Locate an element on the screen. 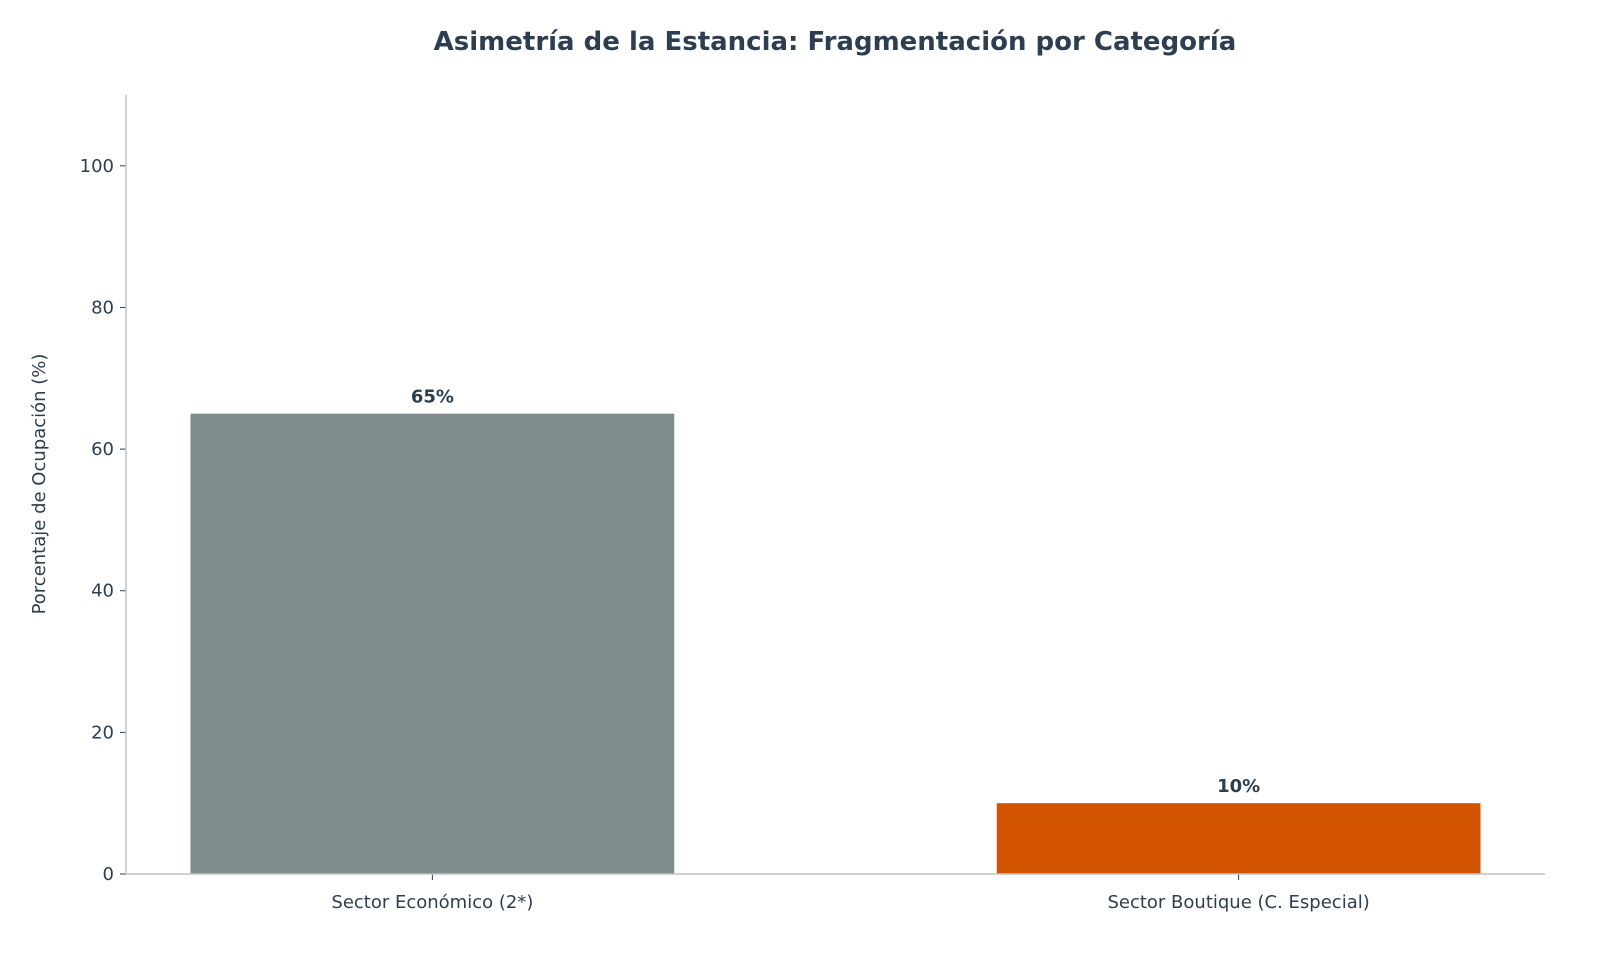 This screenshot has width=1600, height=960. x-tick-label: Sector Boutique (C. Especial) is located at coordinates (1238, 902).